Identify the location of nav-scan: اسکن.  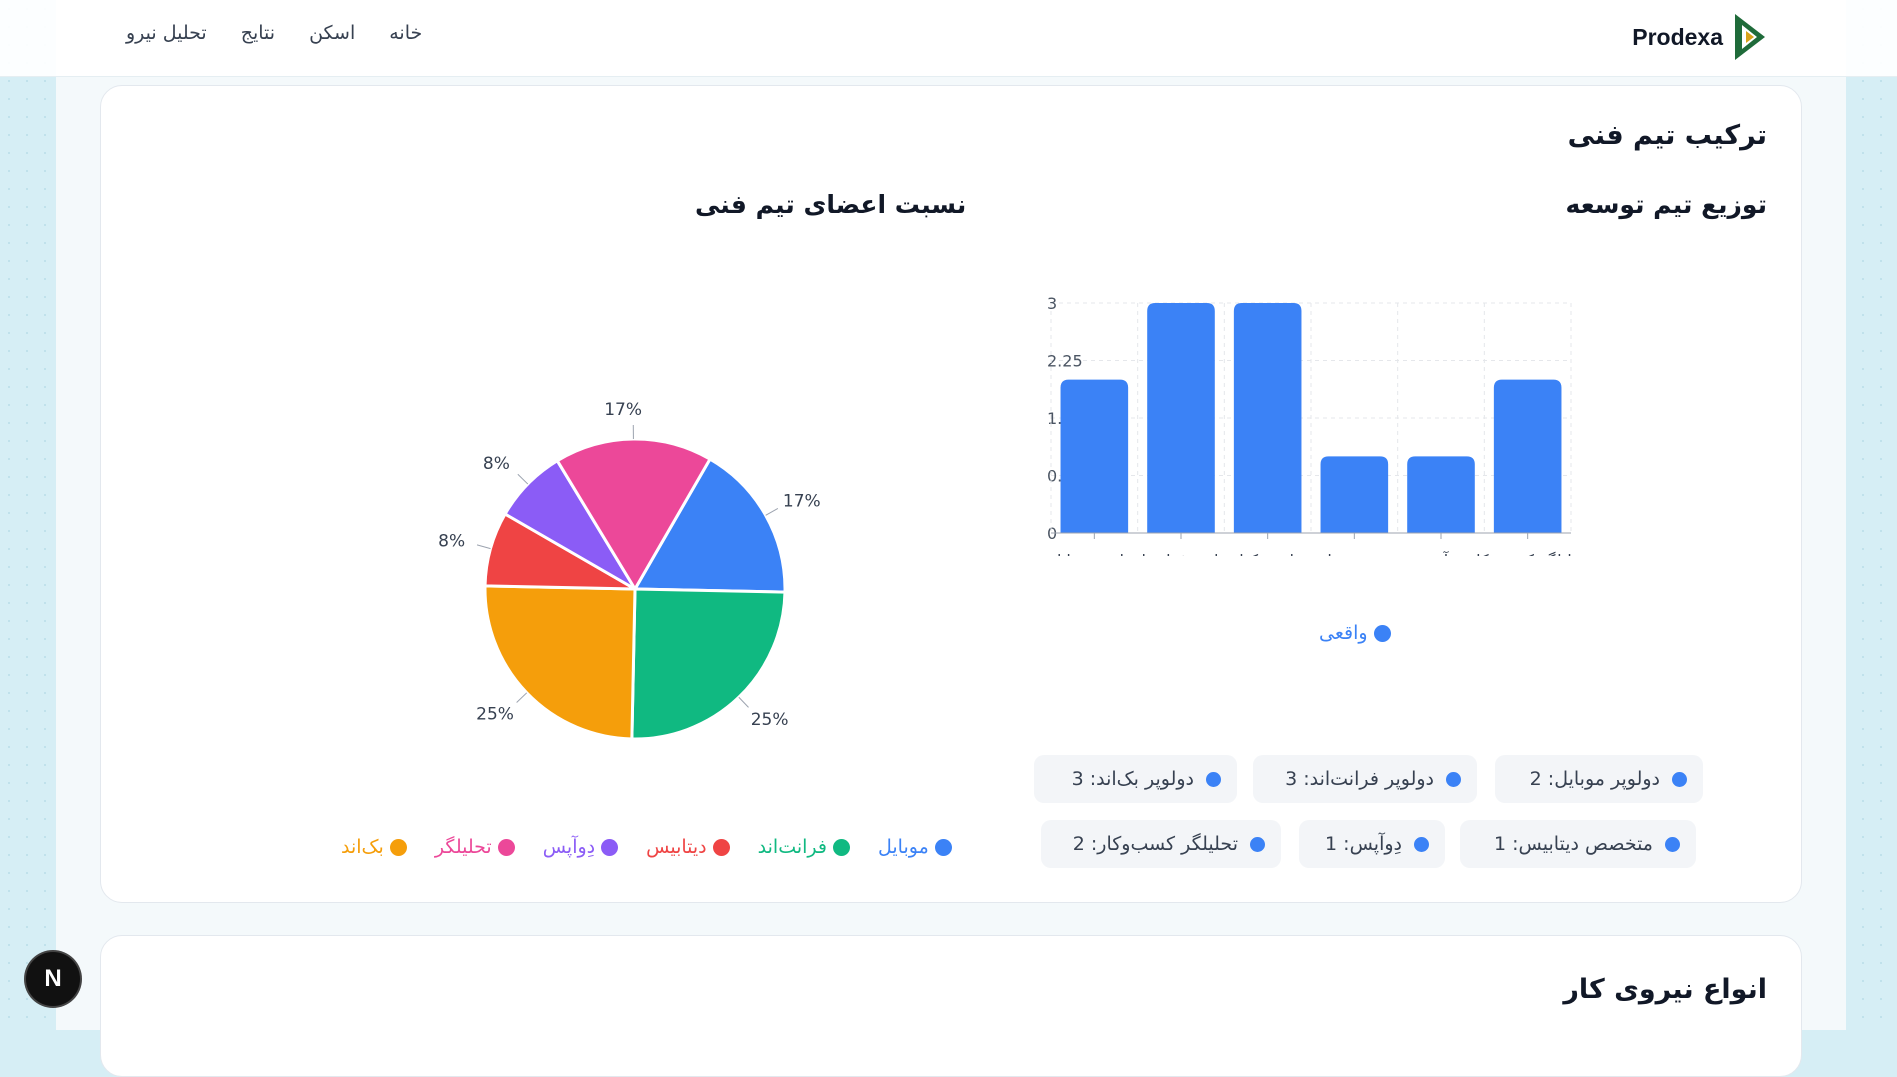
(332, 33).